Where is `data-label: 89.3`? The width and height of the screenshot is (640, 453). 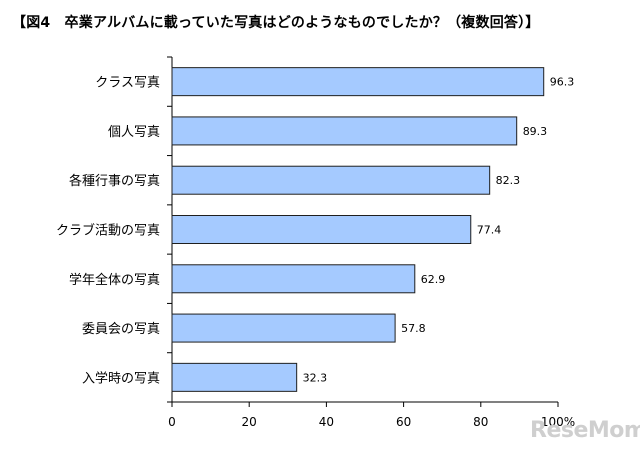 data-label: 89.3 is located at coordinates (535, 131).